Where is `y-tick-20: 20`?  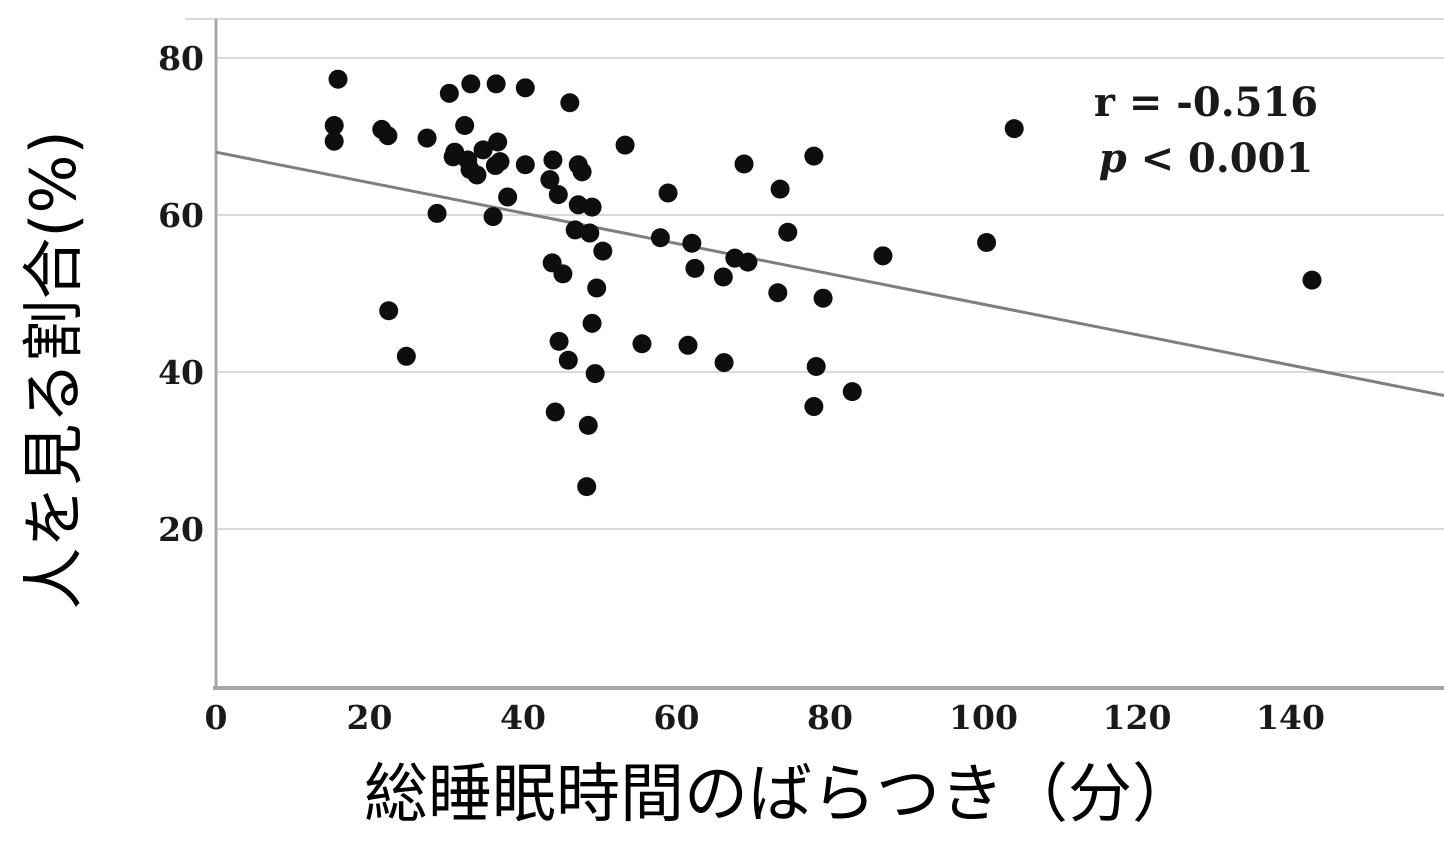 y-tick-20: 20 is located at coordinates (181, 529).